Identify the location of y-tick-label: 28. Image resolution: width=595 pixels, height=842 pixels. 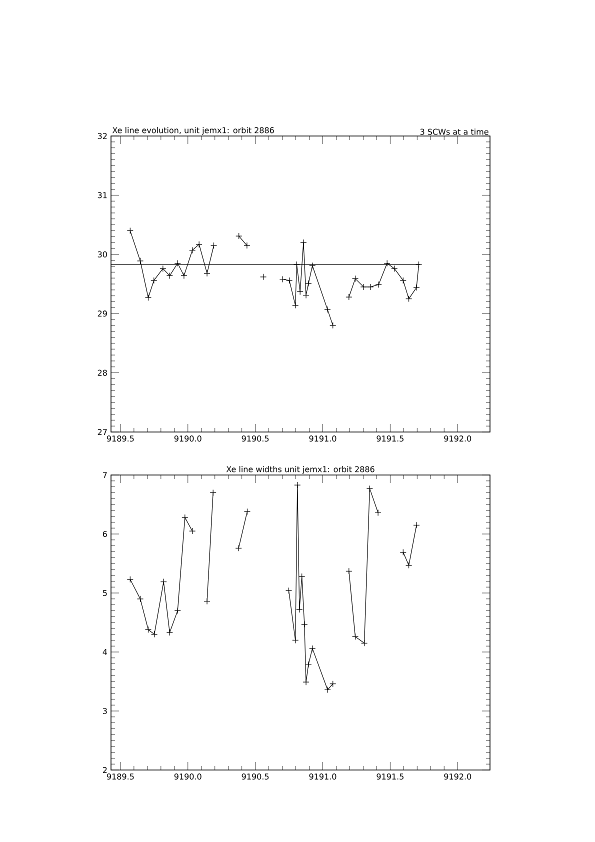
(102, 373).